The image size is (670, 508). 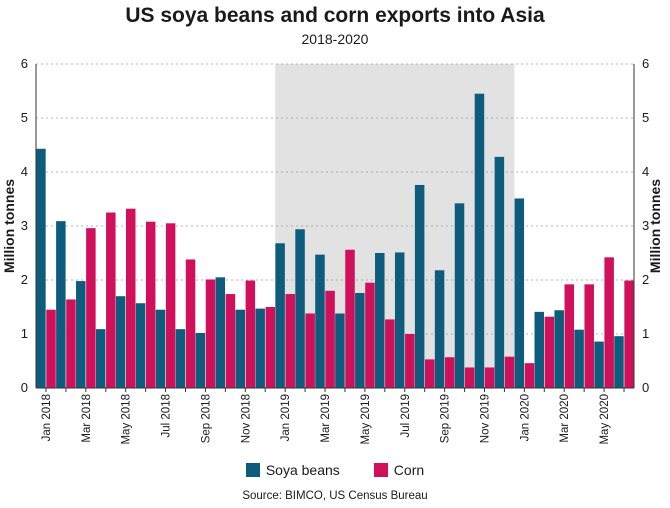 I want to click on y-tick-label-right: 5, so click(x=645, y=117).